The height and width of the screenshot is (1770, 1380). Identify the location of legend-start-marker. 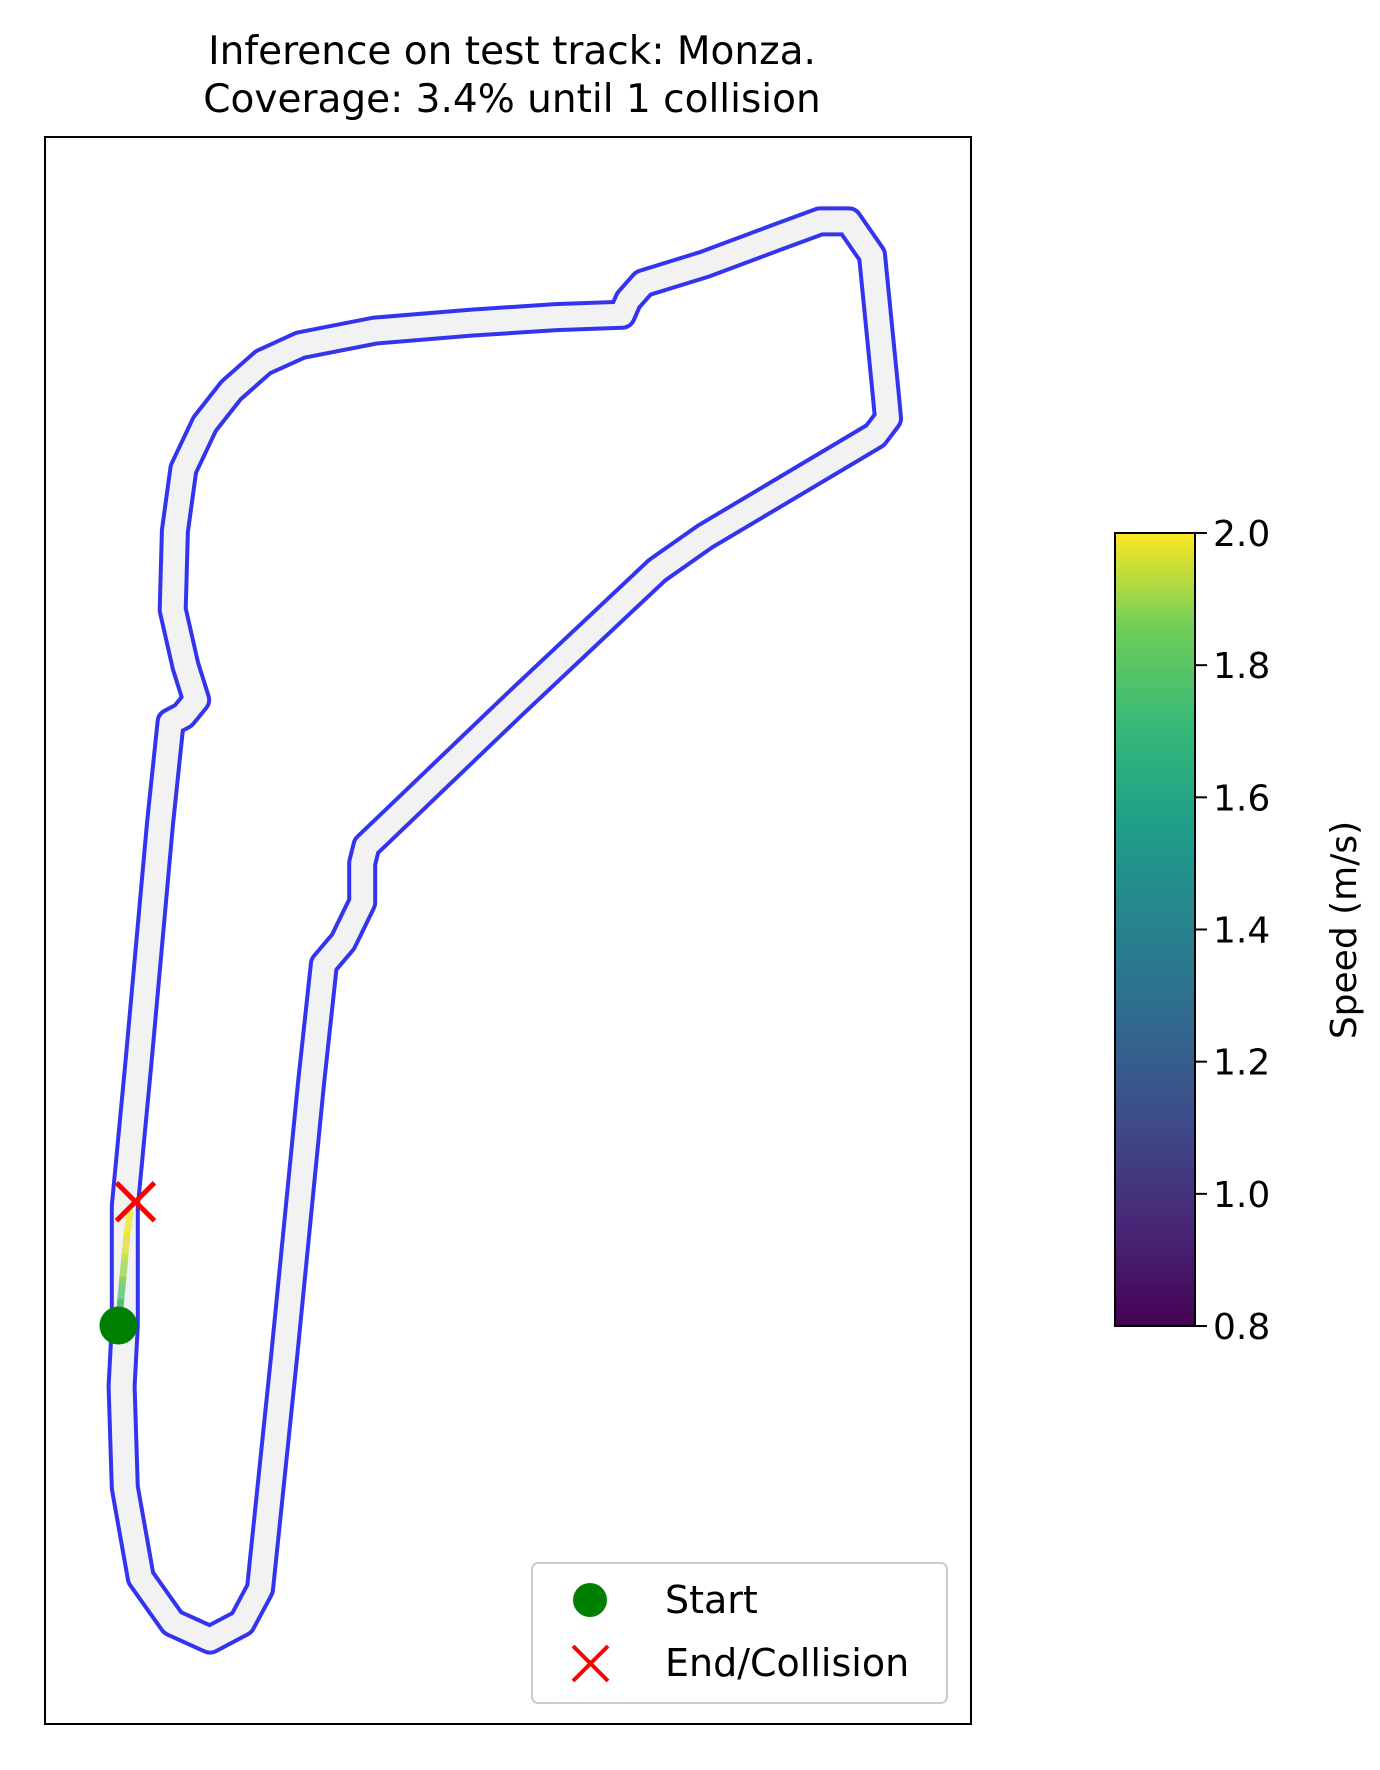
(590, 1600).